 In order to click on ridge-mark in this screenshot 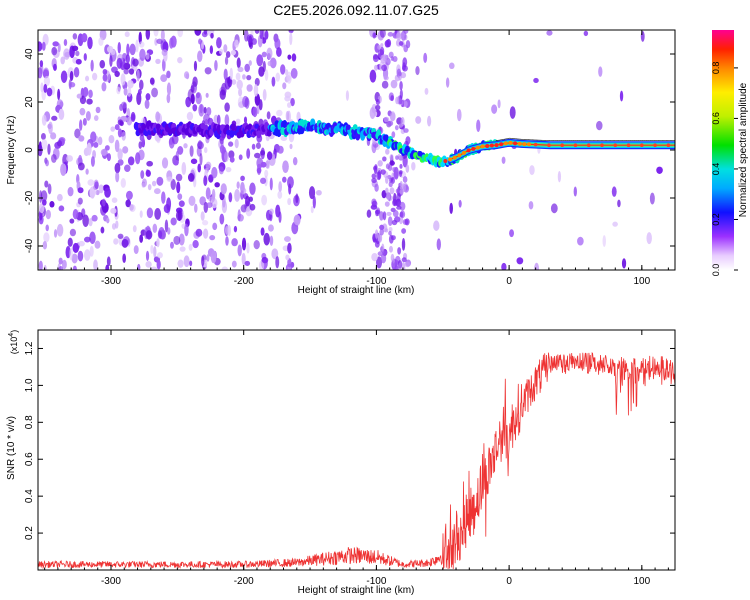, I will do `click(348, 127)`.